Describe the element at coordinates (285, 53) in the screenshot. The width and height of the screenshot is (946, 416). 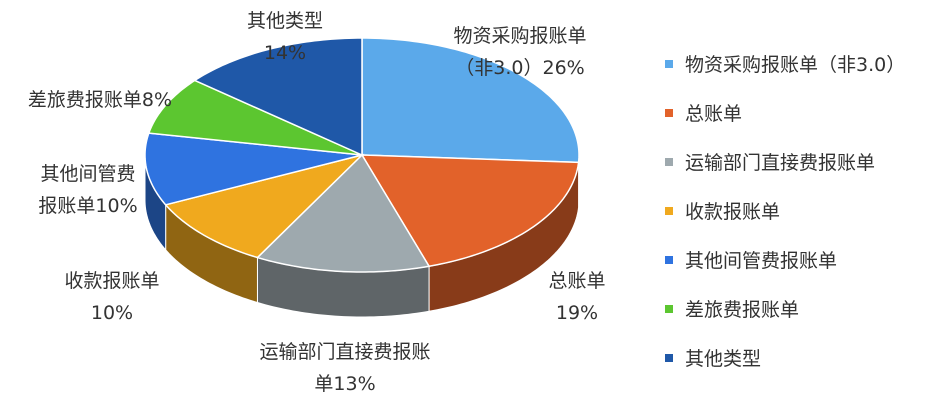
I see `data-label-value: 14%` at that location.